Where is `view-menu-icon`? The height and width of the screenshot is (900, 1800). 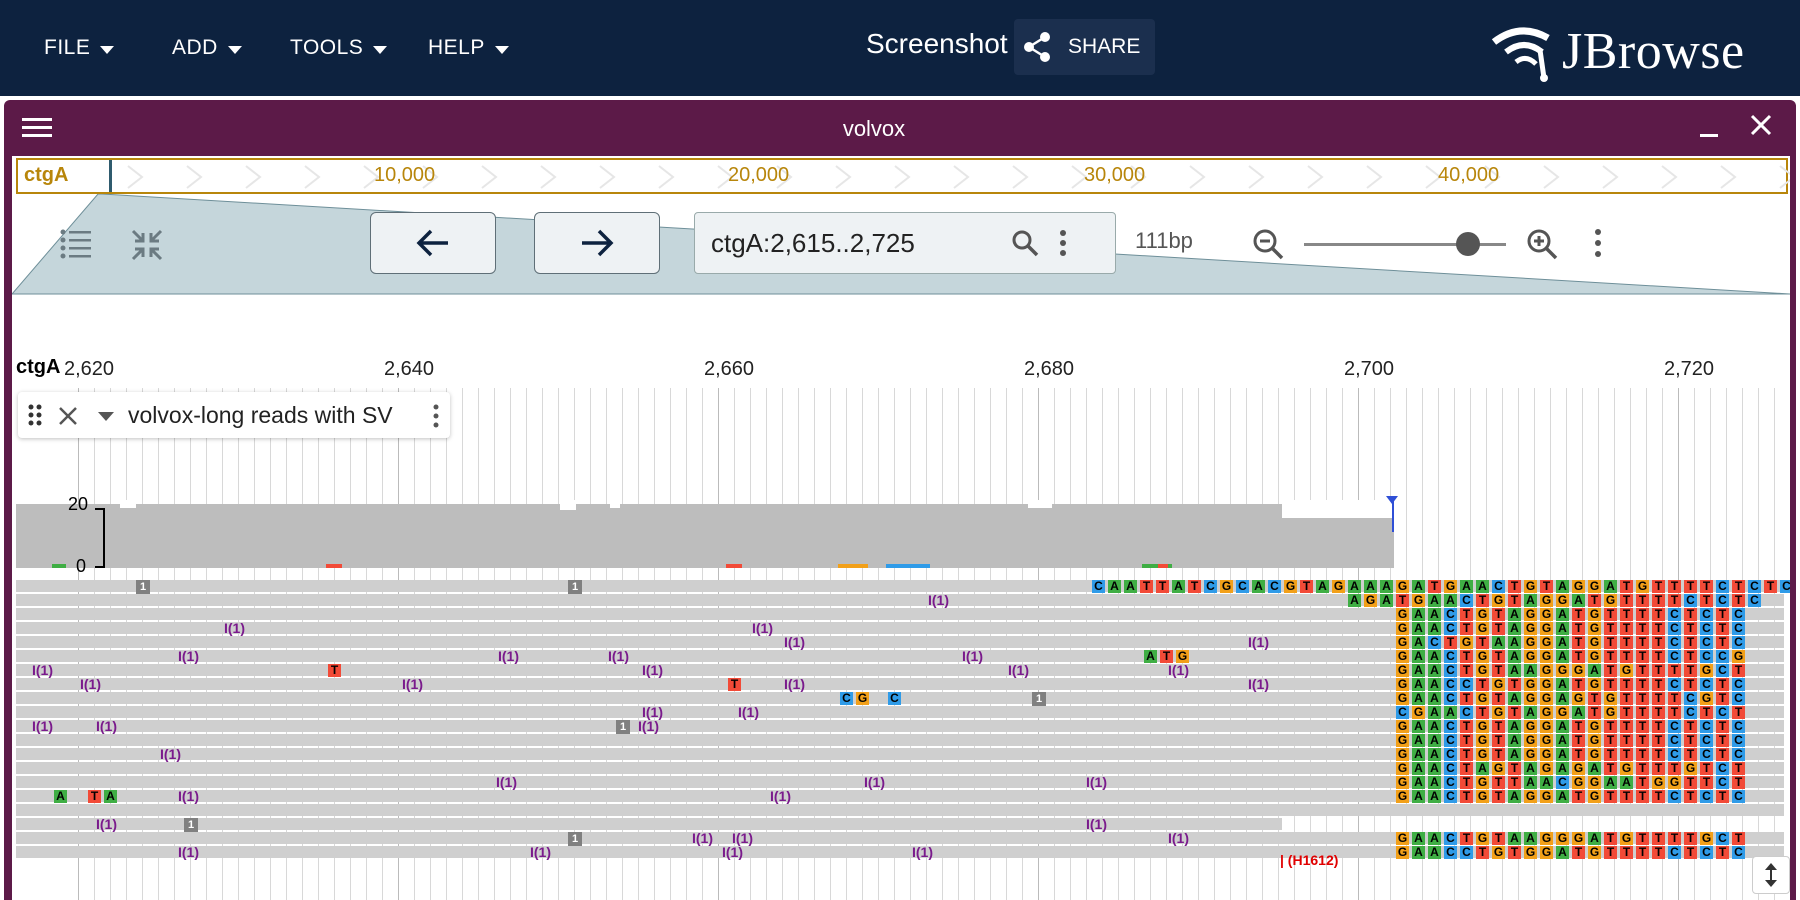 view-menu-icon is located at coordinates (37, 128).